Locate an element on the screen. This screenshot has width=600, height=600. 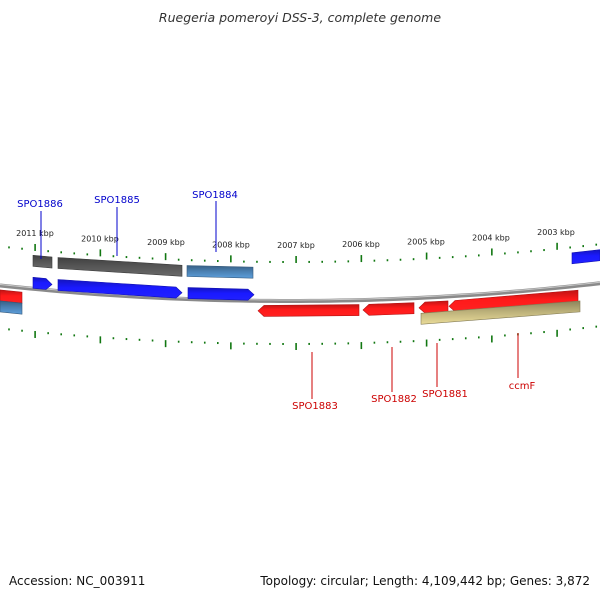
gene-label-spo1886: SPO1886 is located at coordinates (40, 204).